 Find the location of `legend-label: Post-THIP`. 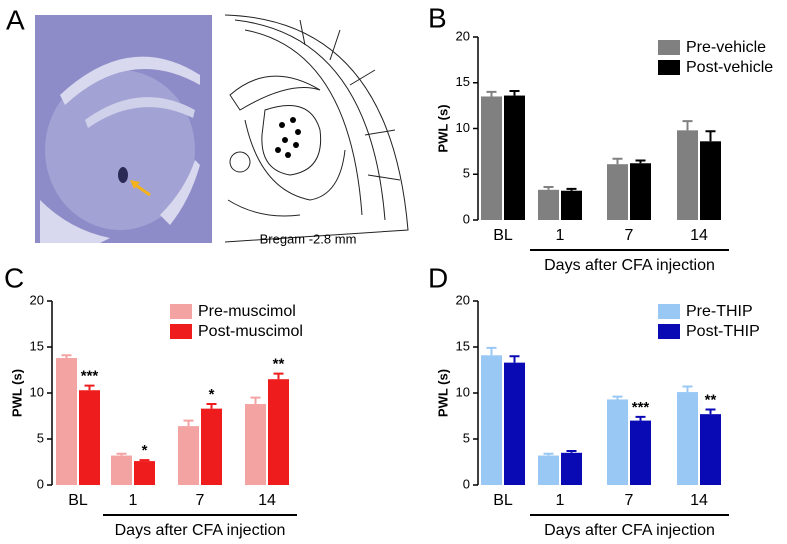

legend-label: Post-THIP is located at coordinates (723, 331).